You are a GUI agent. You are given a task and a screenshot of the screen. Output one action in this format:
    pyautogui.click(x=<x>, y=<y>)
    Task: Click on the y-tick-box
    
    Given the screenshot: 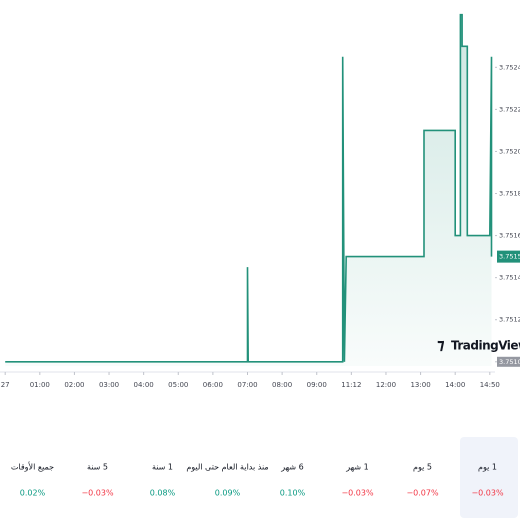 What is the action you would take?
    pyautogui.click(x=508, y=361)
    